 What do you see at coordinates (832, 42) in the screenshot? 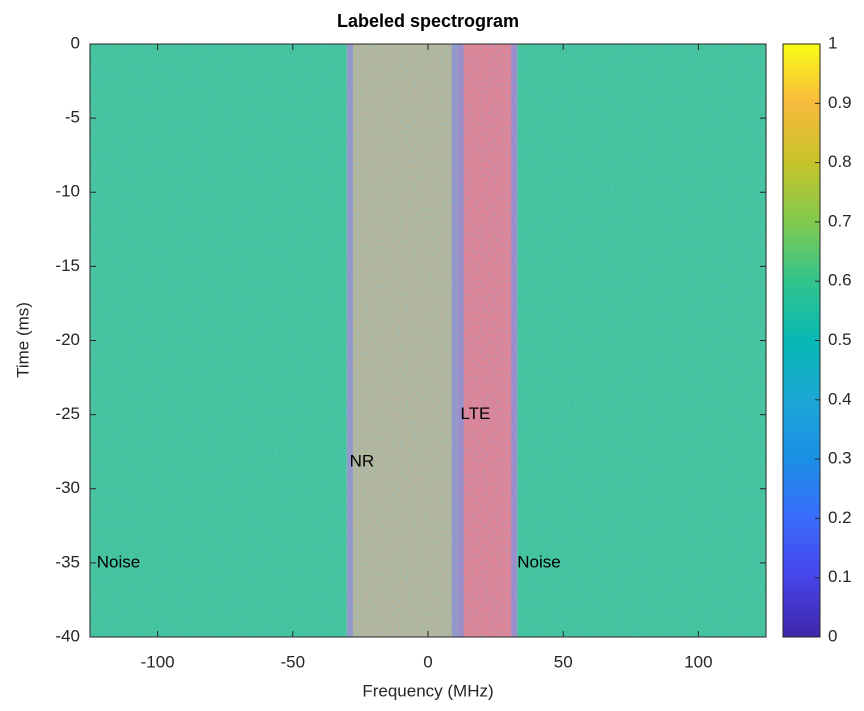
I see `colorbar-tick-label: 1` at bounding box center [832, 42].